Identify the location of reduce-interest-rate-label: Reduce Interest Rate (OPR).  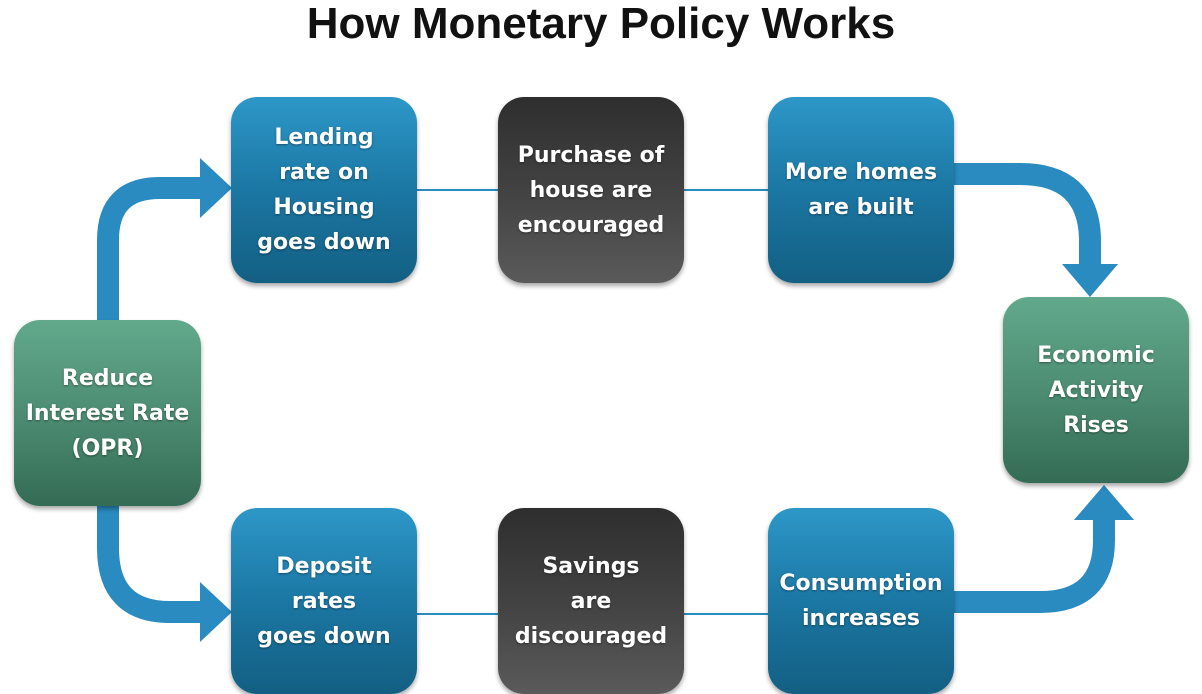
(107, 413).